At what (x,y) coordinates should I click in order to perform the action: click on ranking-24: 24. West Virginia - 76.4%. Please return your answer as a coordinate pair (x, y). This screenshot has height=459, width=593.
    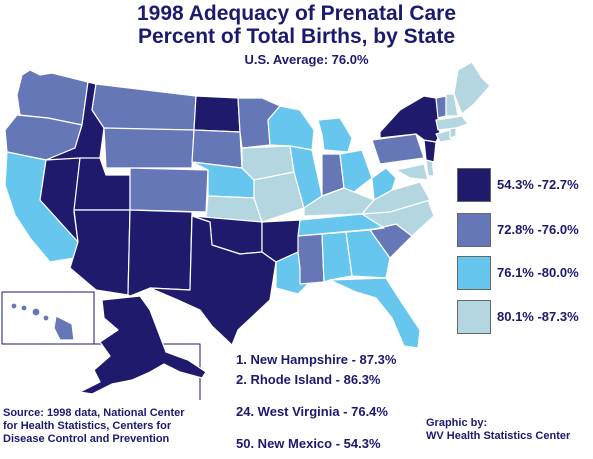
    Looking at the image, I should click on (312, 411).